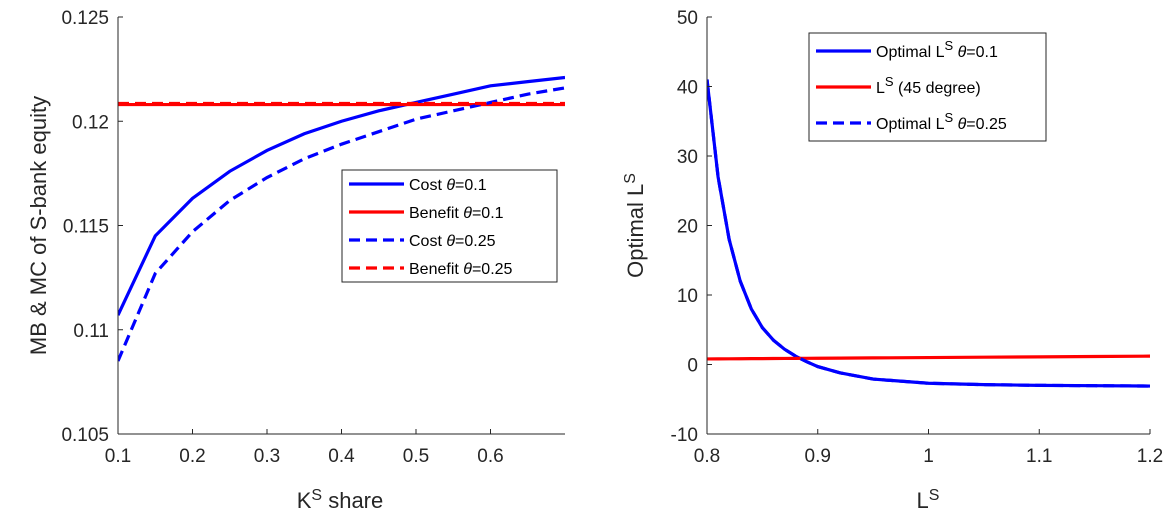 The height and width of the screenshot is (519, 1170). I want to click on x-tick-label: 1, so click(928, 456).